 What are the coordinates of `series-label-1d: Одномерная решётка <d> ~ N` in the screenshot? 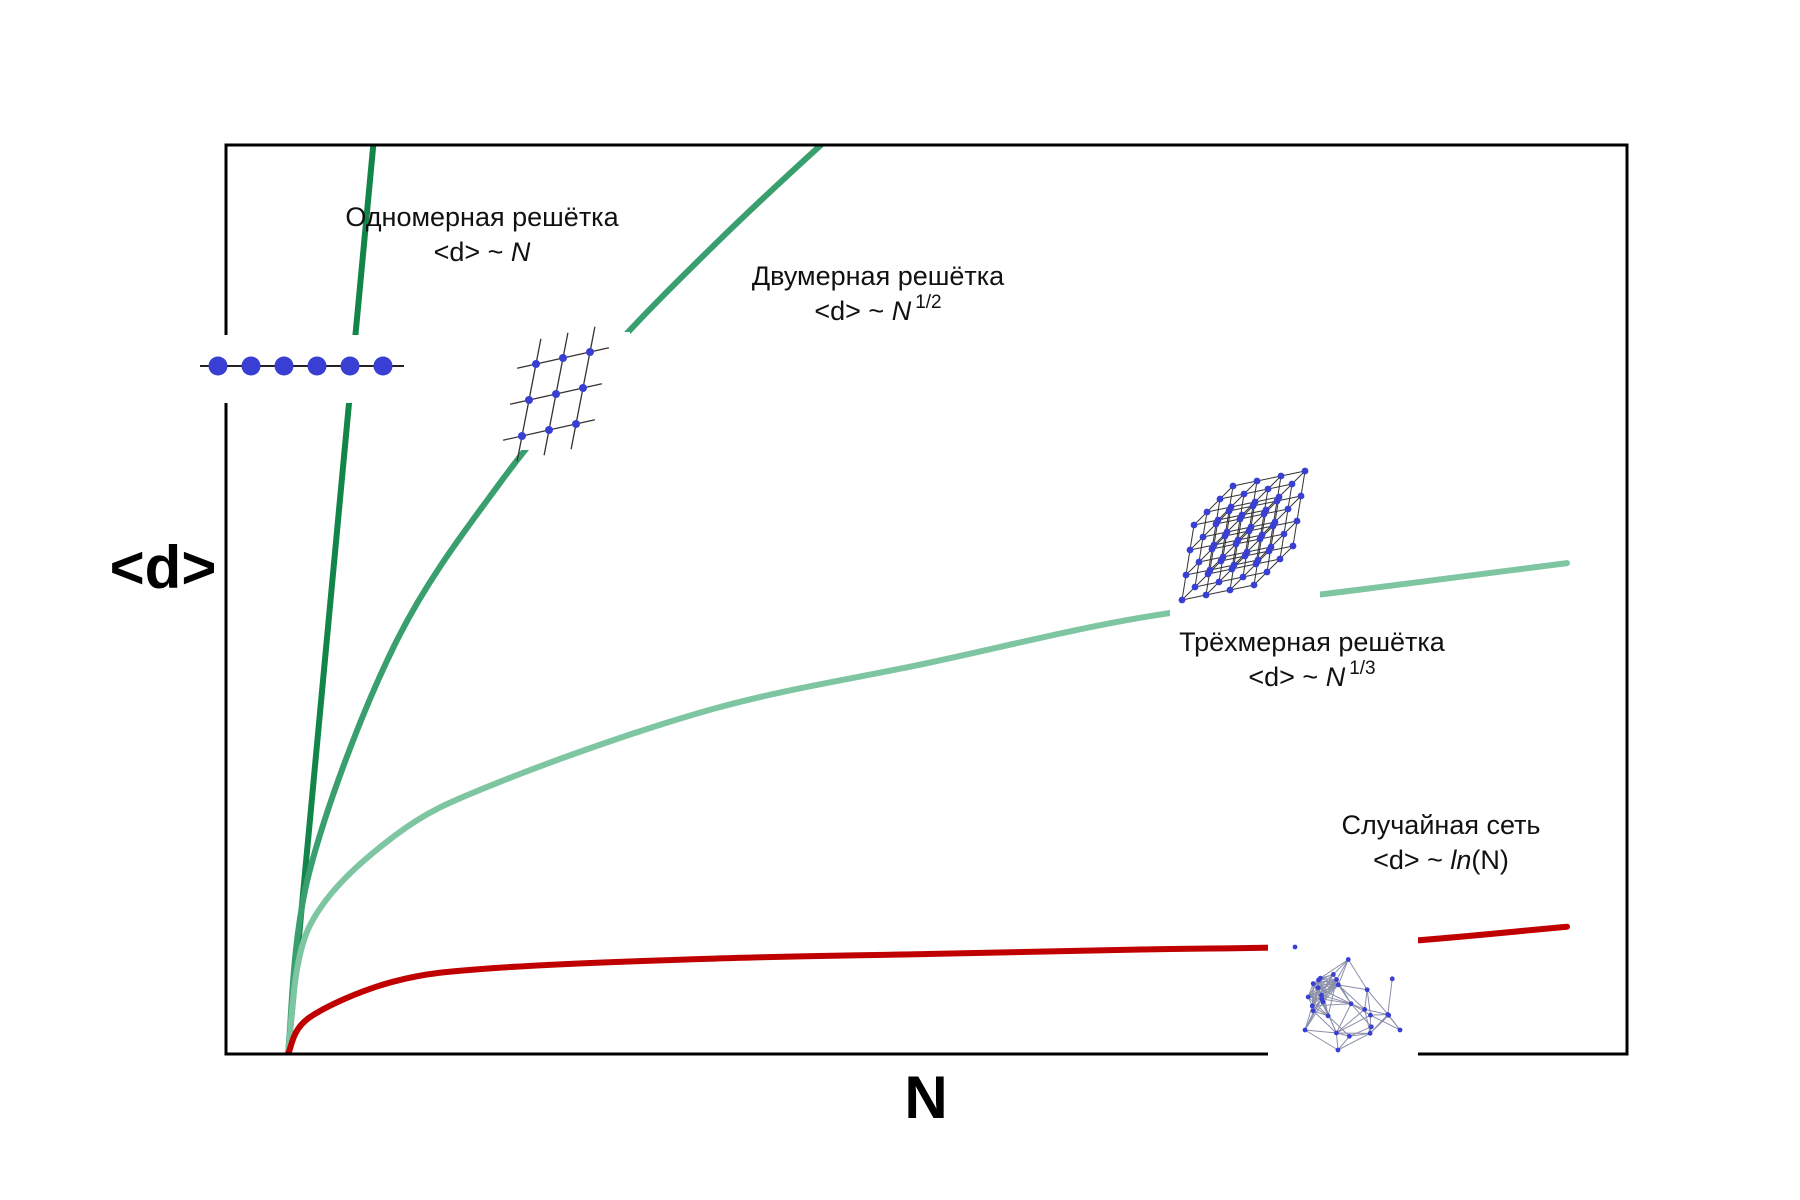 It's located at (482, 234).